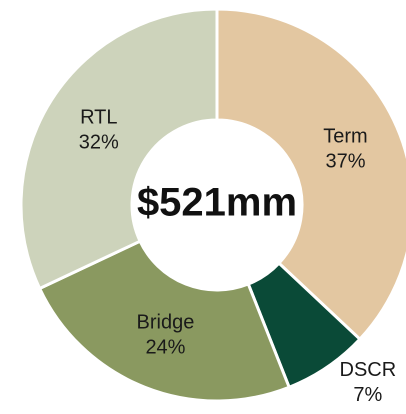  What do you see at coordinates (367, 395) in the screenshot?
I see `slice-value-label: 7%` at bounding box center [367, 395].